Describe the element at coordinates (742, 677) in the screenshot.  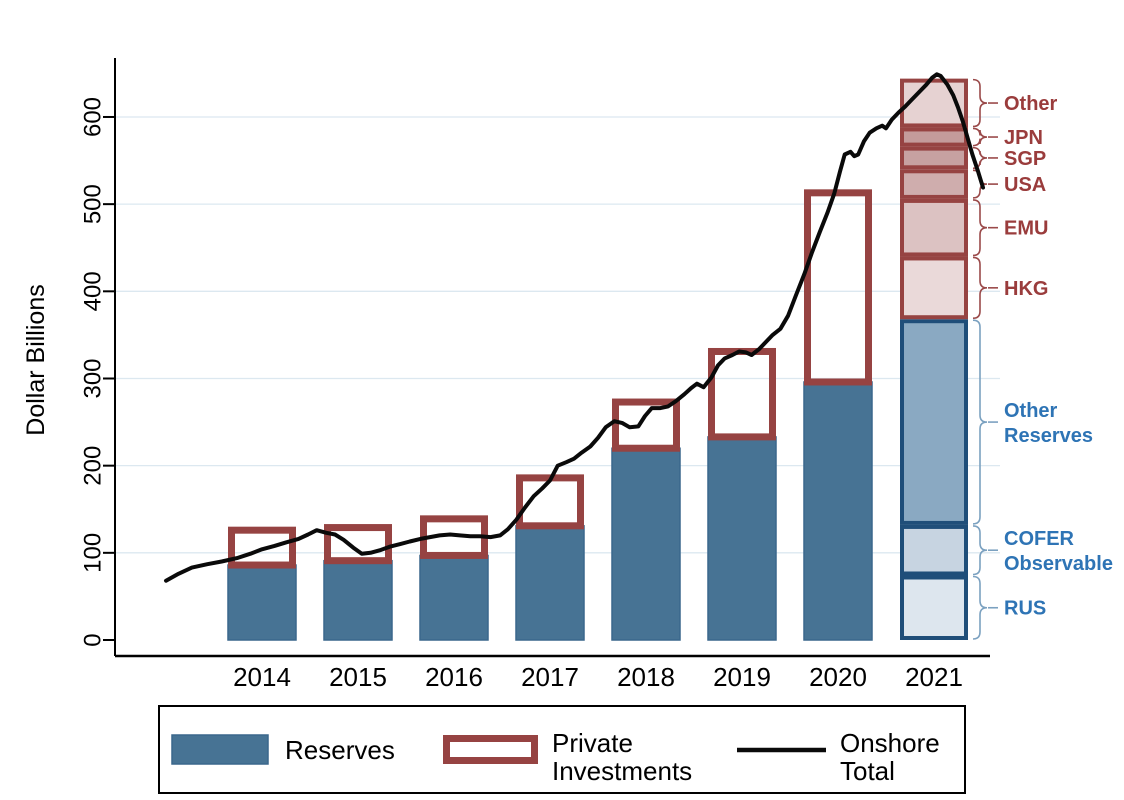
I see `x-tick-label-2019: 2019` at that location.